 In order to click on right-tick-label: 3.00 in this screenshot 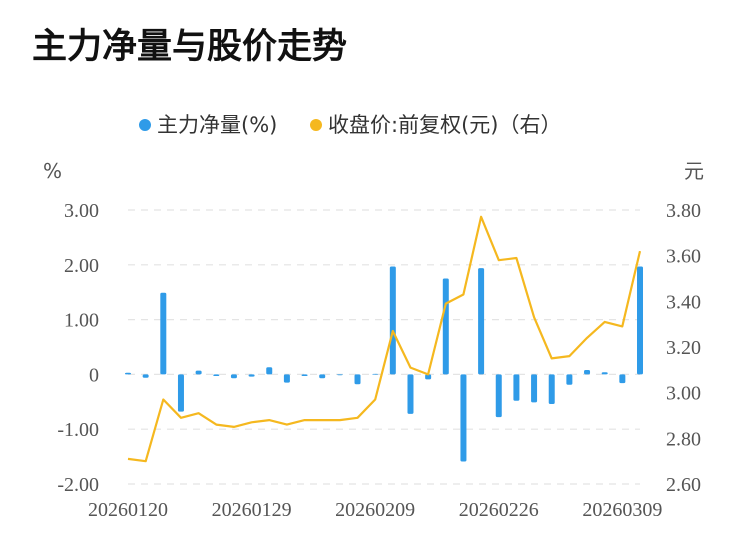, I will do `click(683, 394)`.